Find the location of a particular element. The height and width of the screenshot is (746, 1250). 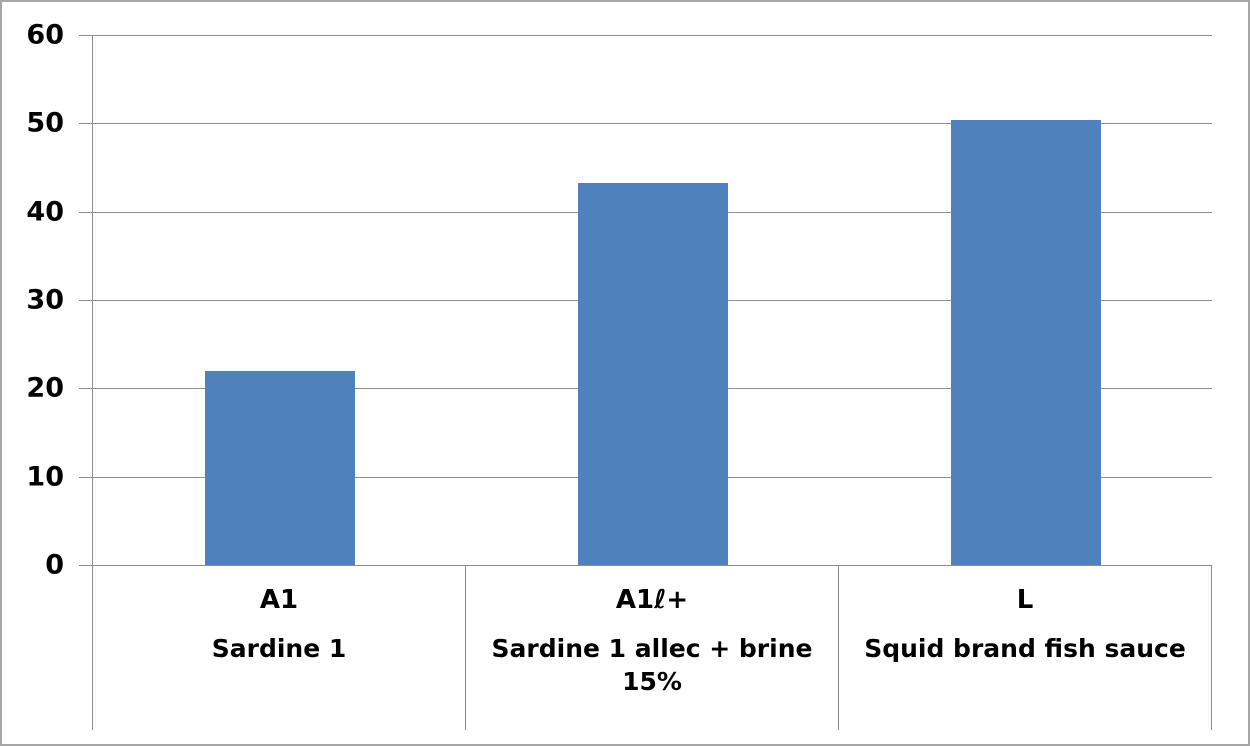

category-group-label: Sardine 1 is located at coordinates (279, 648).